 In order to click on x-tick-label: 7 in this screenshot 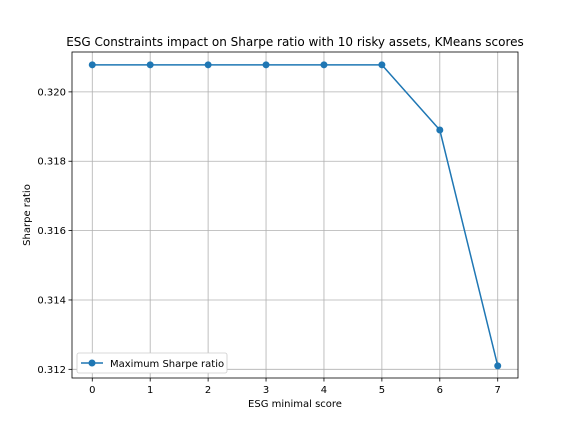, I will do `click(498, 390)`.